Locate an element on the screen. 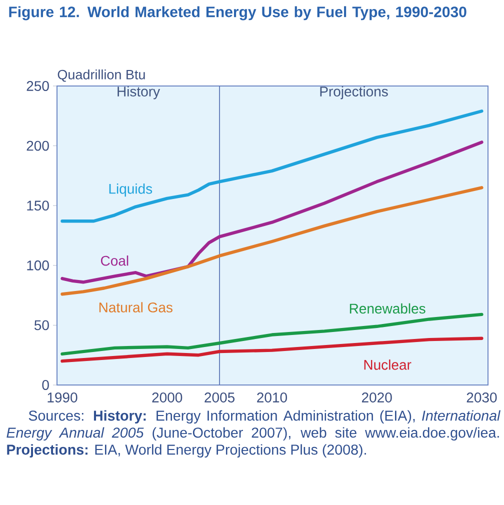 The width and height of the screenshot is (504, 505). x-tick-label: 2005 is located at coordinates (219, 397).